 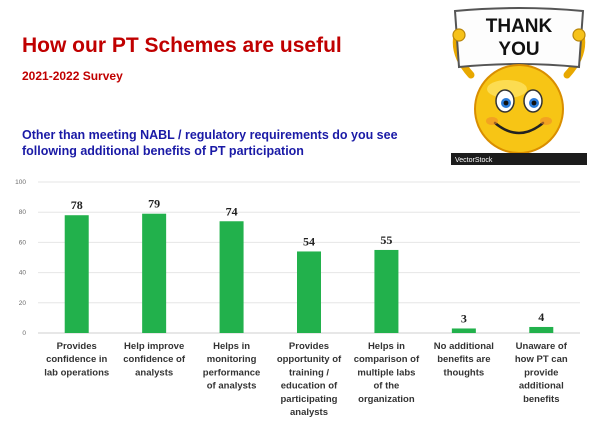 I want to click on right-cheek, so click(x=546, y=121).